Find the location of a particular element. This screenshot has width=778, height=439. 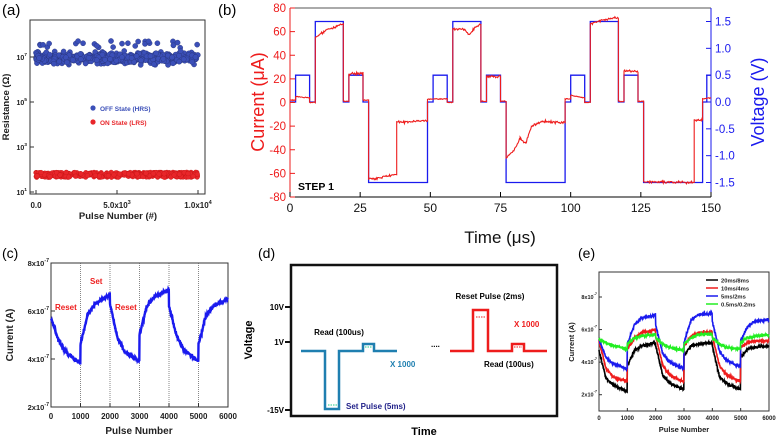

legend-label: 5ms/2ms is located at coordinates (733, 298).